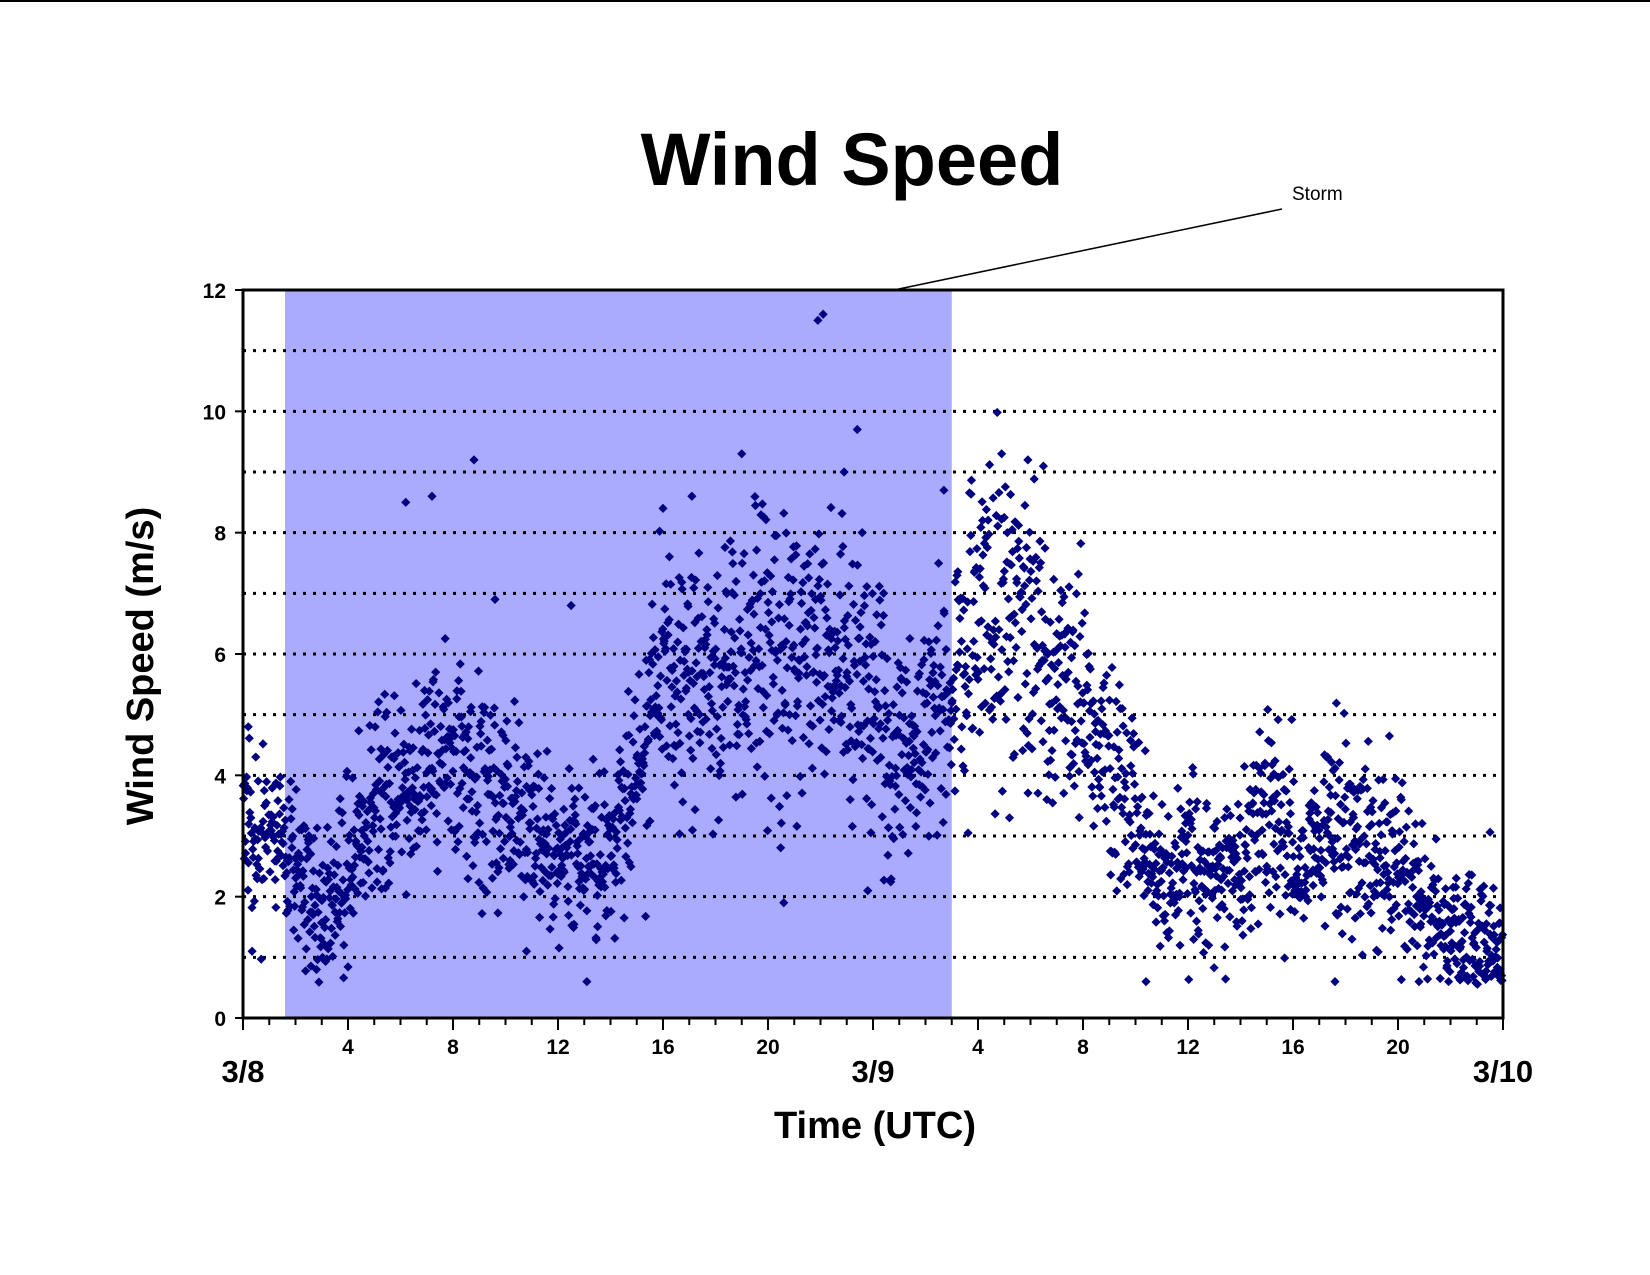 The image size is (1650, 1275). Describe the element at coordinates (978, 1047) in the screenshot. I see `x-tick-label: 4` at that location.